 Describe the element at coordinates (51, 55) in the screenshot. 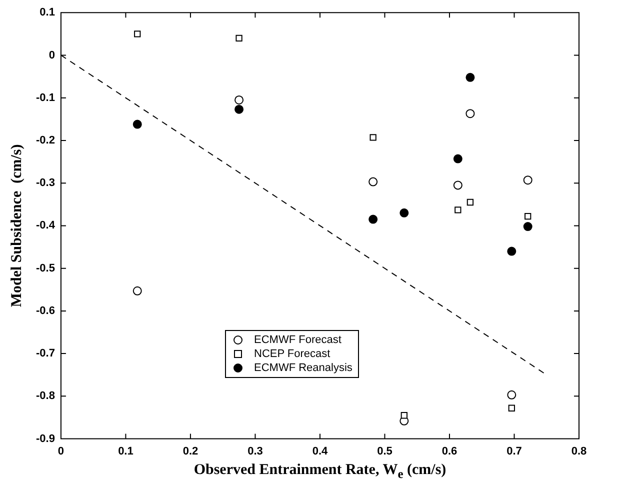

I see `y-tick-label: 0` at that location.